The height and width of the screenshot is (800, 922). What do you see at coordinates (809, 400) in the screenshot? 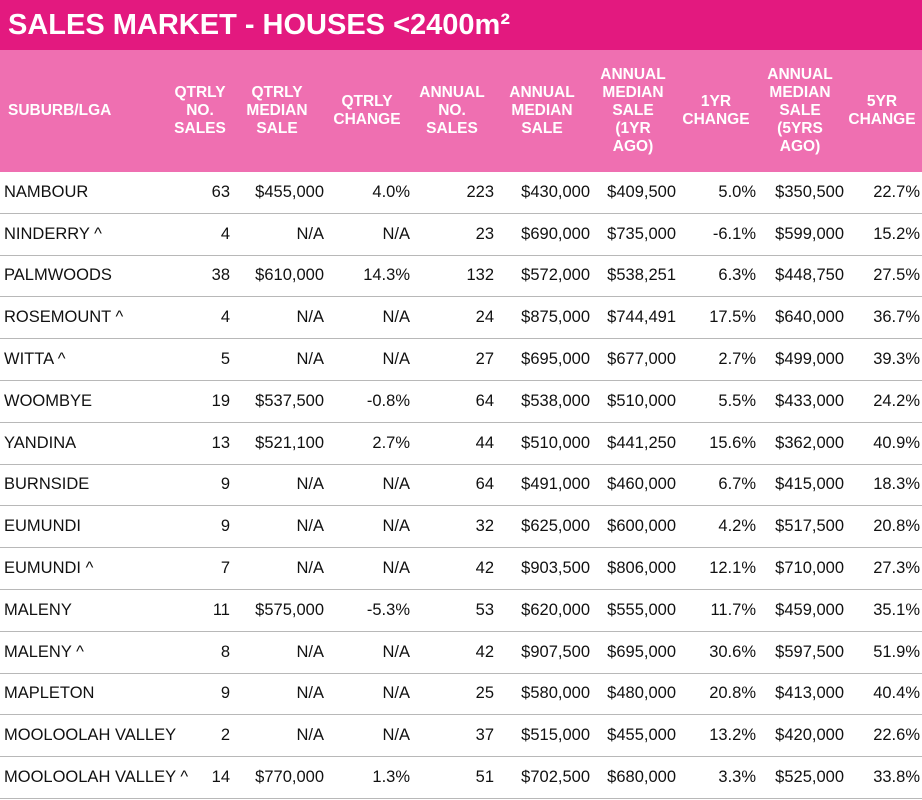
I see `value-cell: $433,000` at bounding box center [809, 400].